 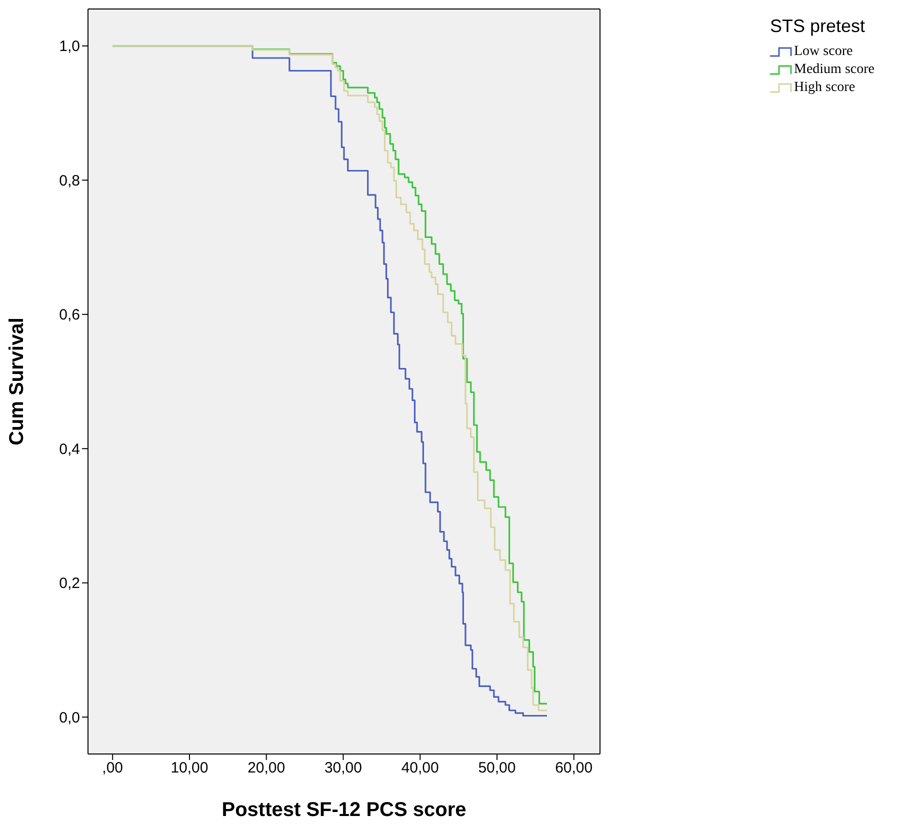 I want to click on y-tick-label: 0,2, so click(x=69, y=583).